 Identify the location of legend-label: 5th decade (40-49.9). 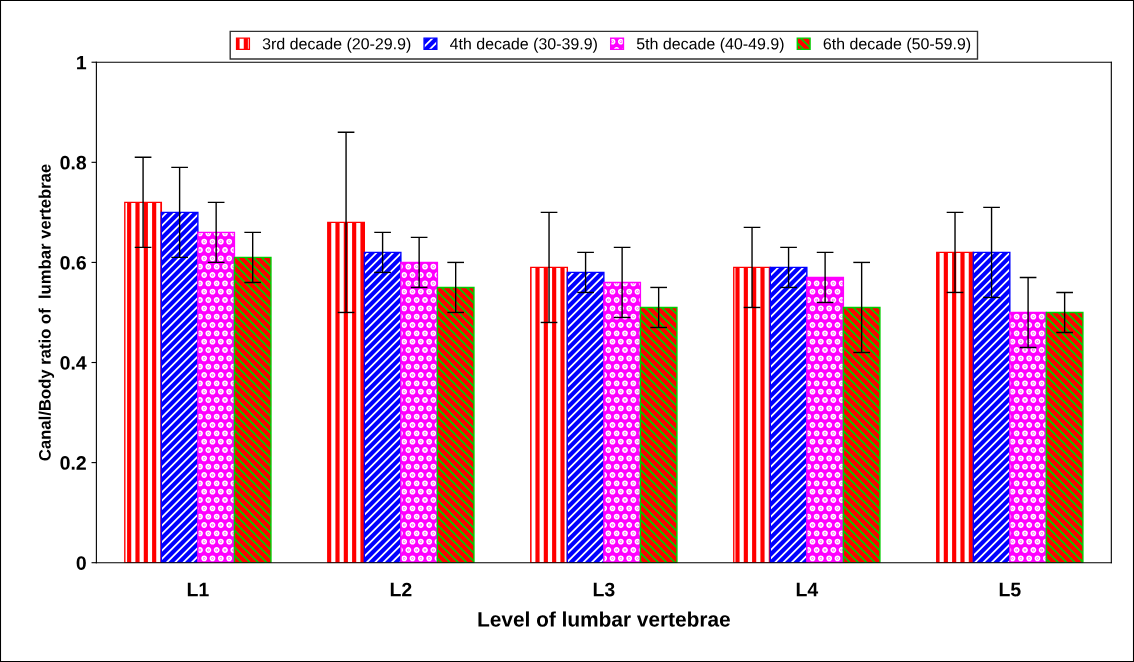
(710, 45).